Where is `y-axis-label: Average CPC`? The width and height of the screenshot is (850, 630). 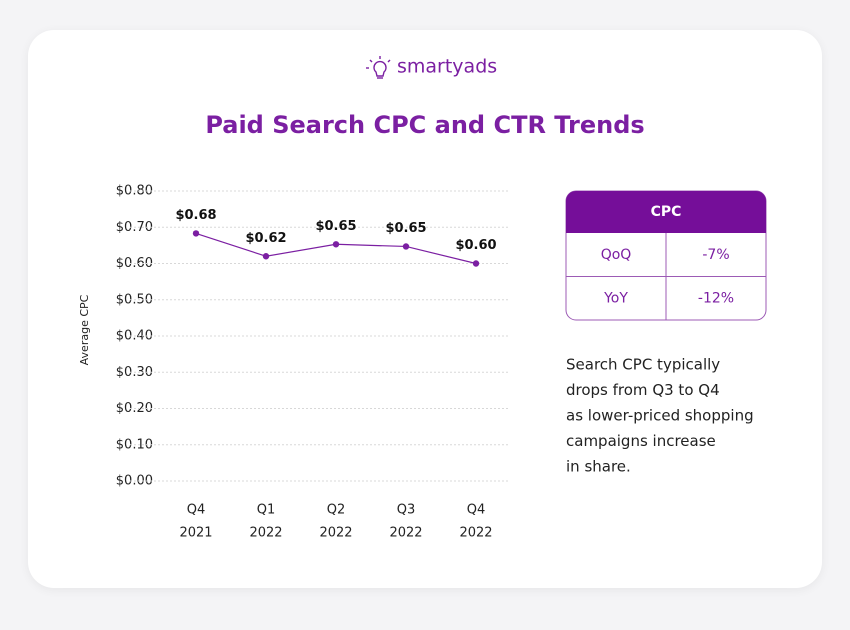
y-axis-label: Average CPC is located at coordinates (84, 329).